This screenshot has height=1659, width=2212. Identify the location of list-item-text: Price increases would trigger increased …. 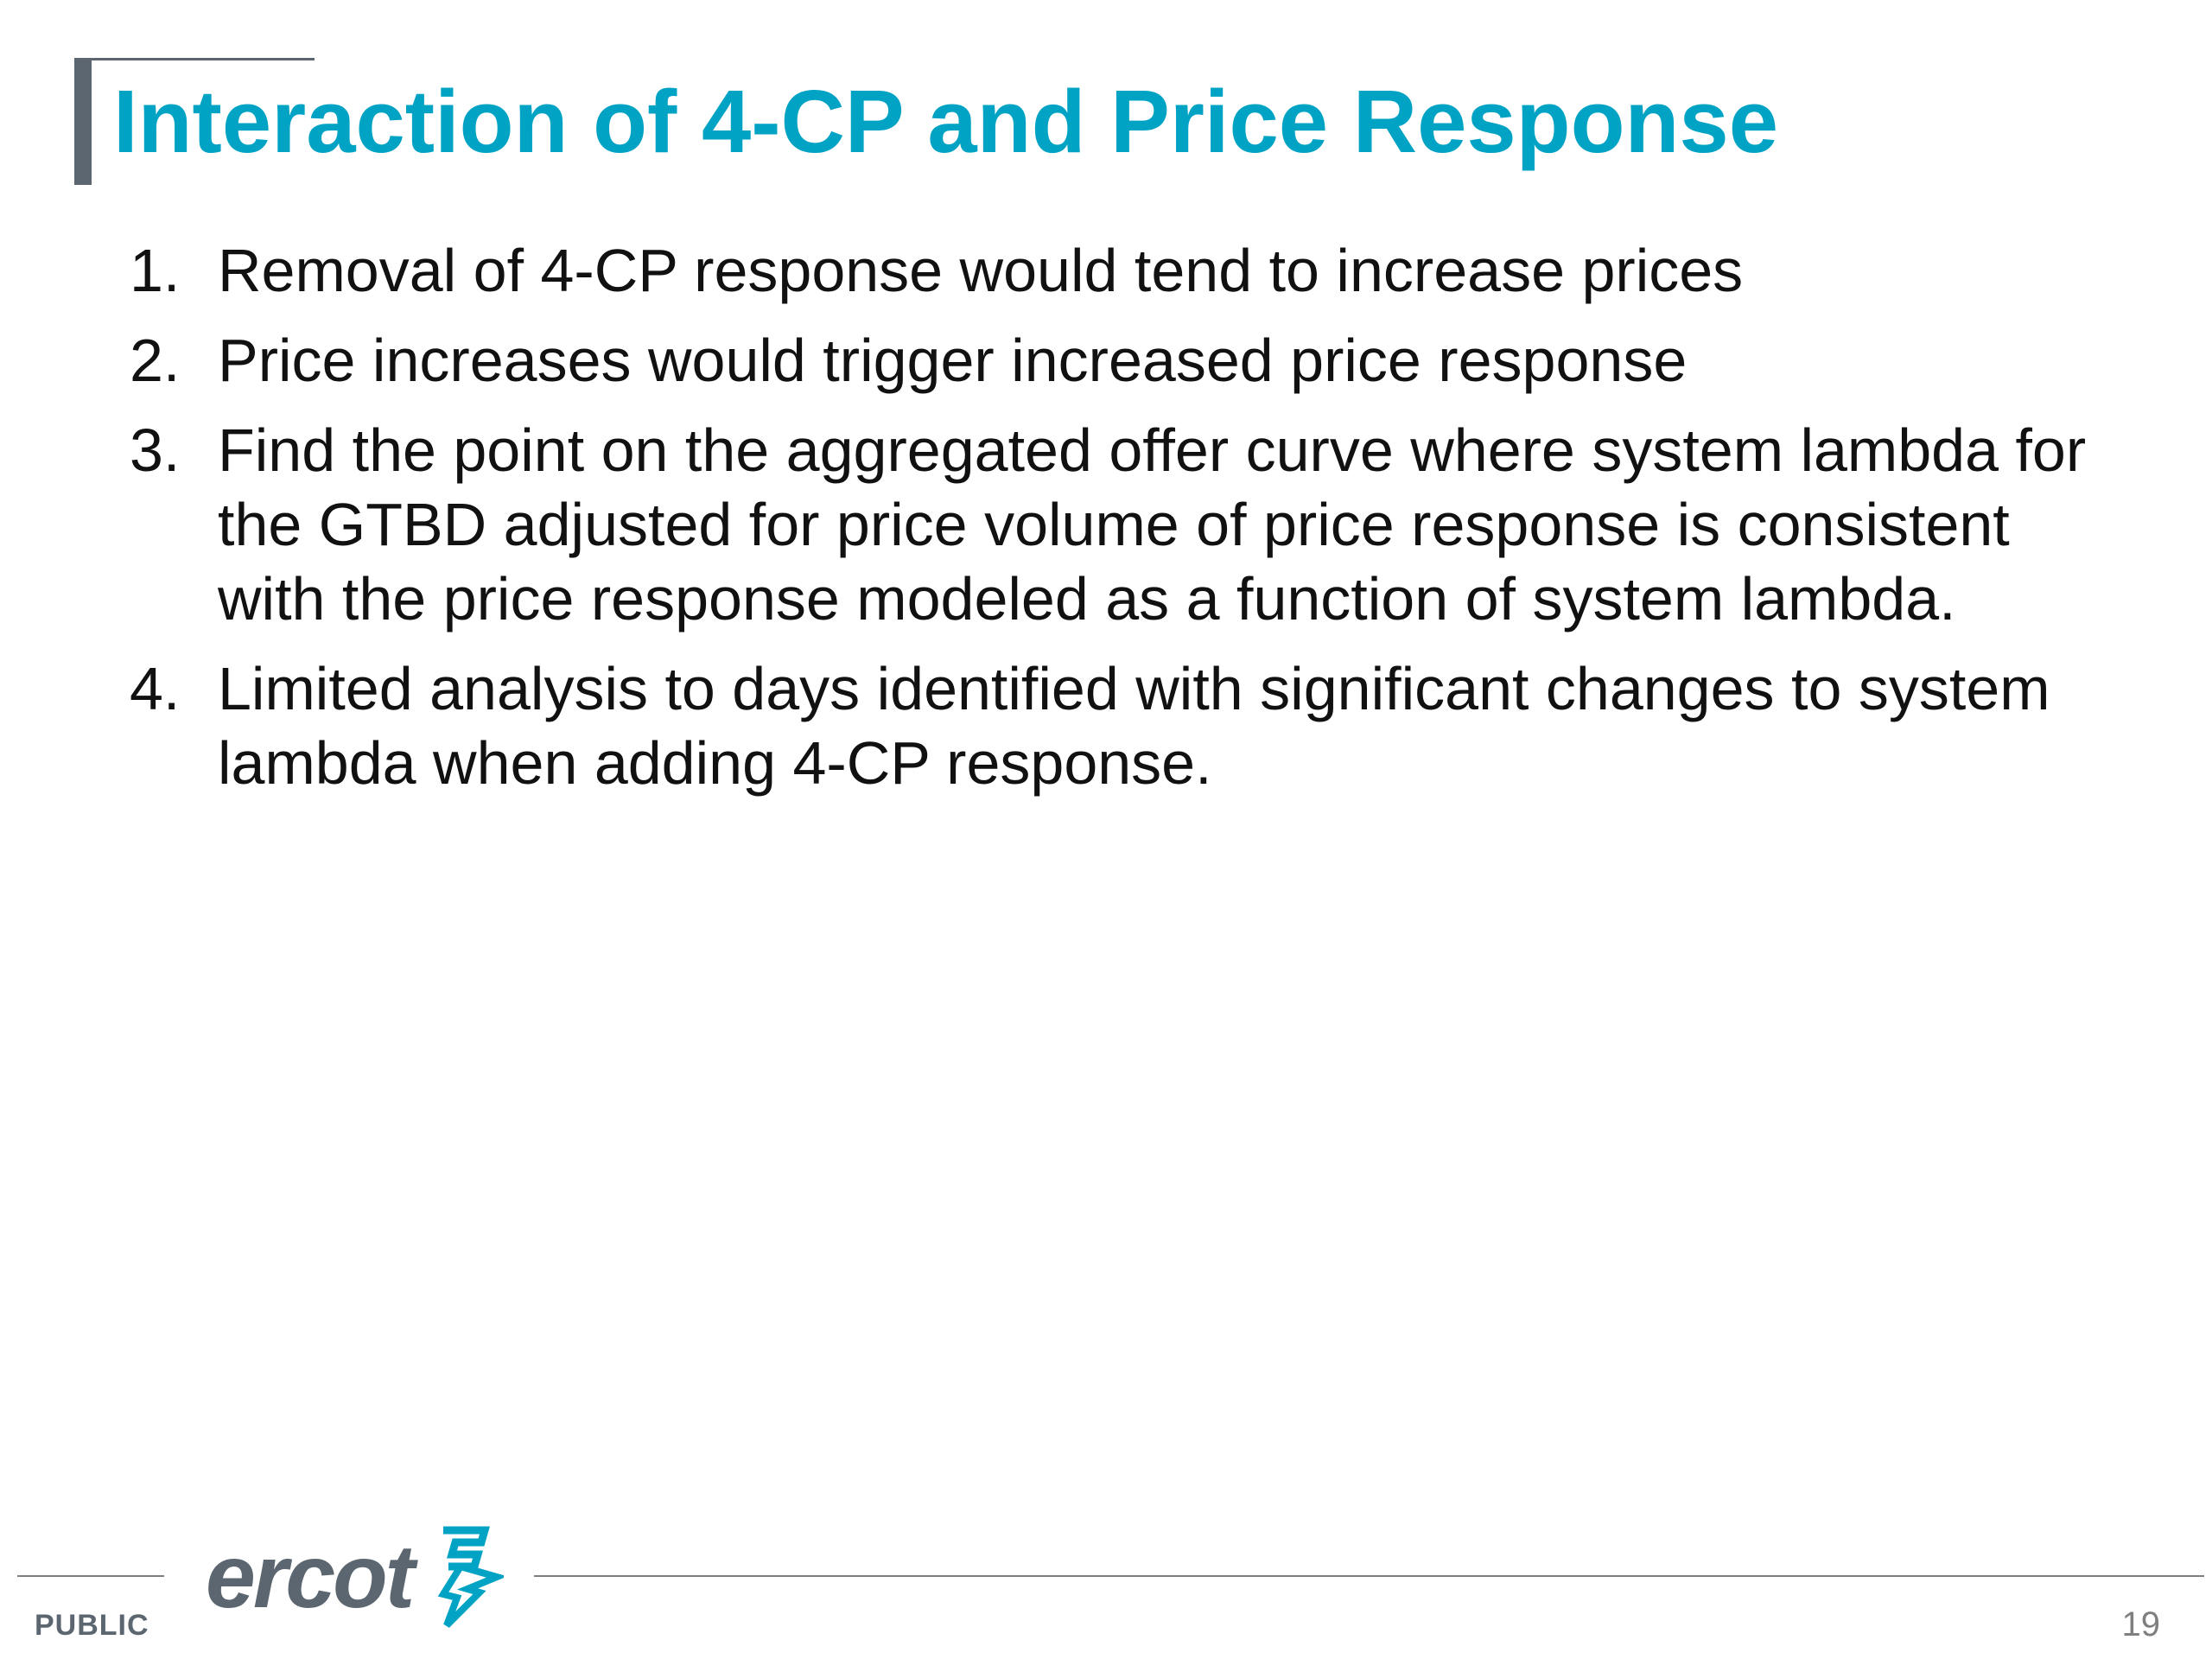
(953, 360).